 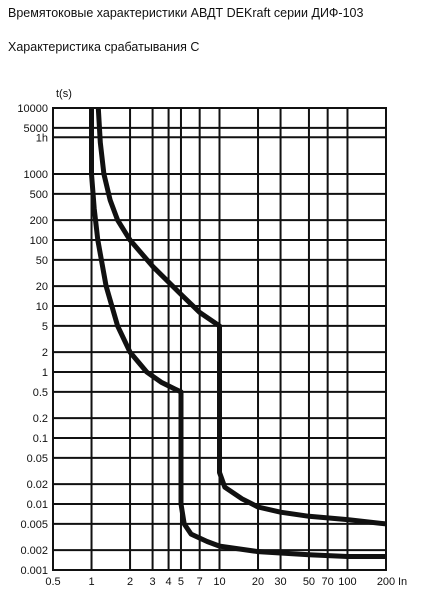 I want to click on x-tick-label: 4, so click(x=169, y=582).